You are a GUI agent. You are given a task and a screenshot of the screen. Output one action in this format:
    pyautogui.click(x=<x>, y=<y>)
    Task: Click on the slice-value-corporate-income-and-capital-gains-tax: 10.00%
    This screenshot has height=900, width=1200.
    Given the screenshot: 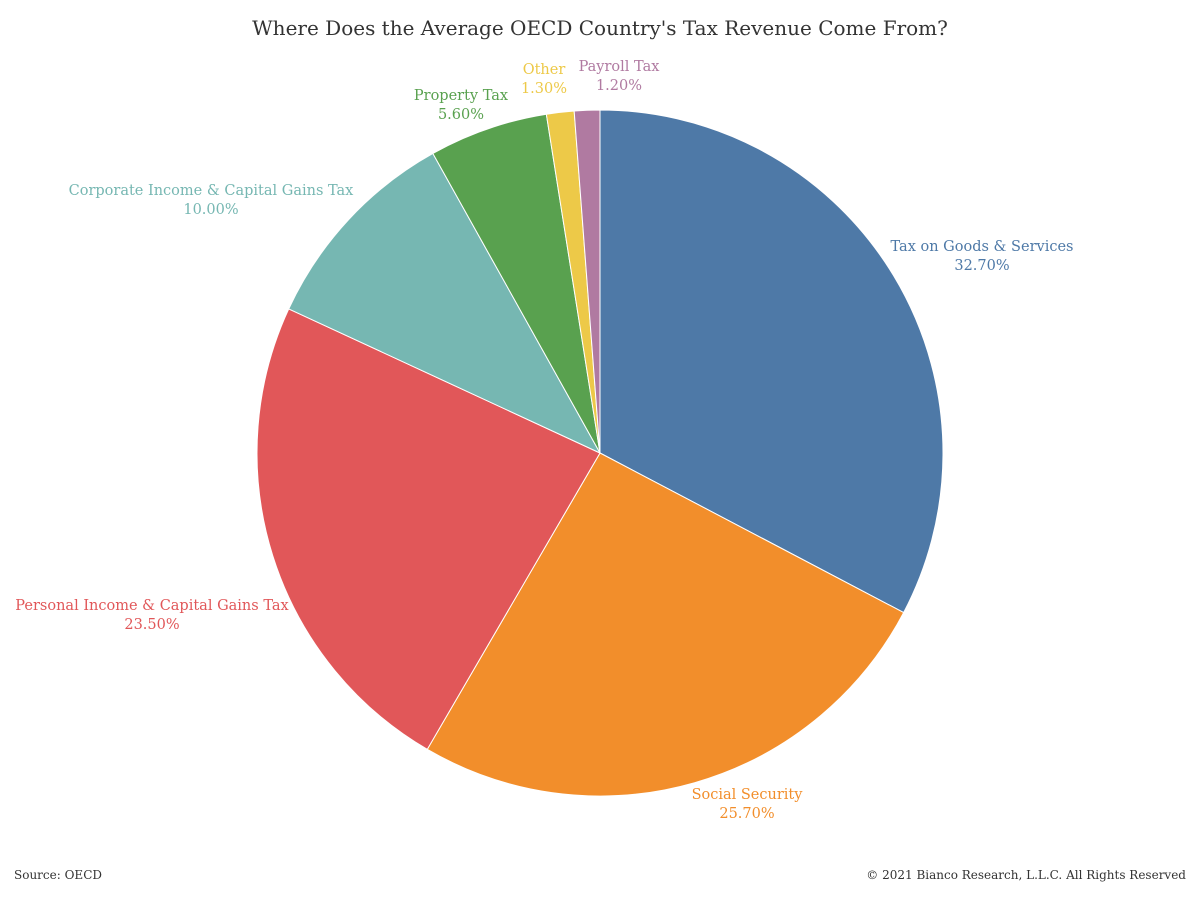 What is the action you would take?
    pyautogui.click(x=210, y=210)
    